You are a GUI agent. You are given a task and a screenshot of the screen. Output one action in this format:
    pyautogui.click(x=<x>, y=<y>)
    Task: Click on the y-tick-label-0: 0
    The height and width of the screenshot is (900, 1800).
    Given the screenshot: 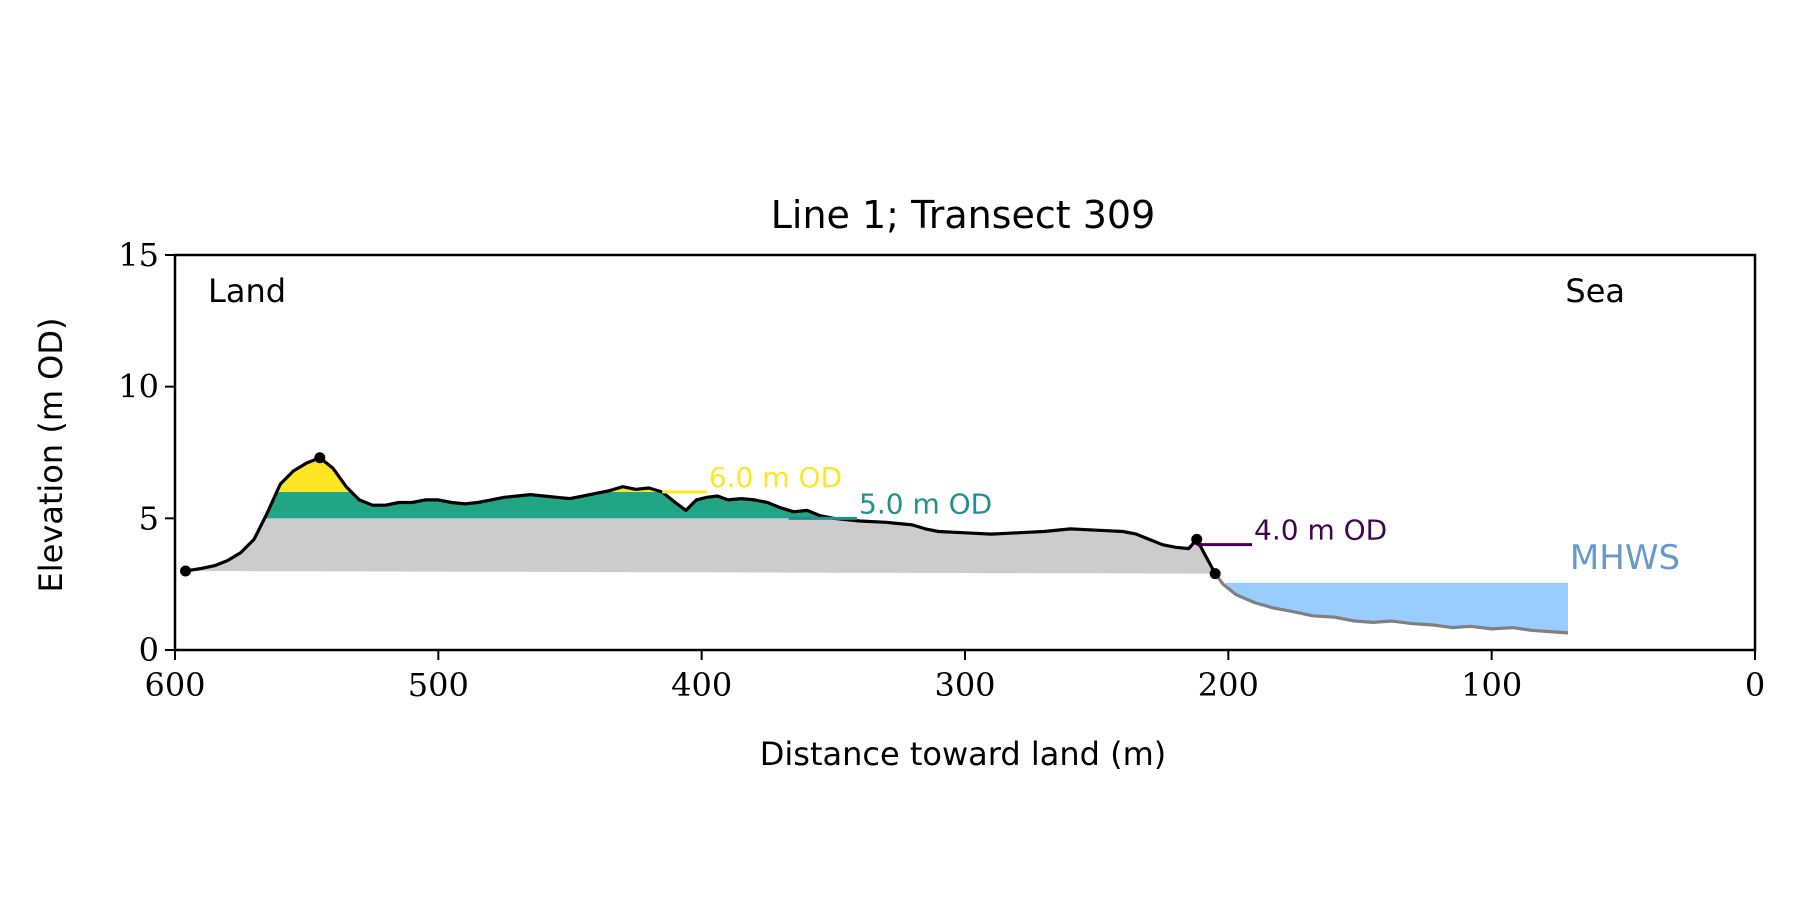 What is the action you would take?
    pyautogui.click(x=149, y=650)
    